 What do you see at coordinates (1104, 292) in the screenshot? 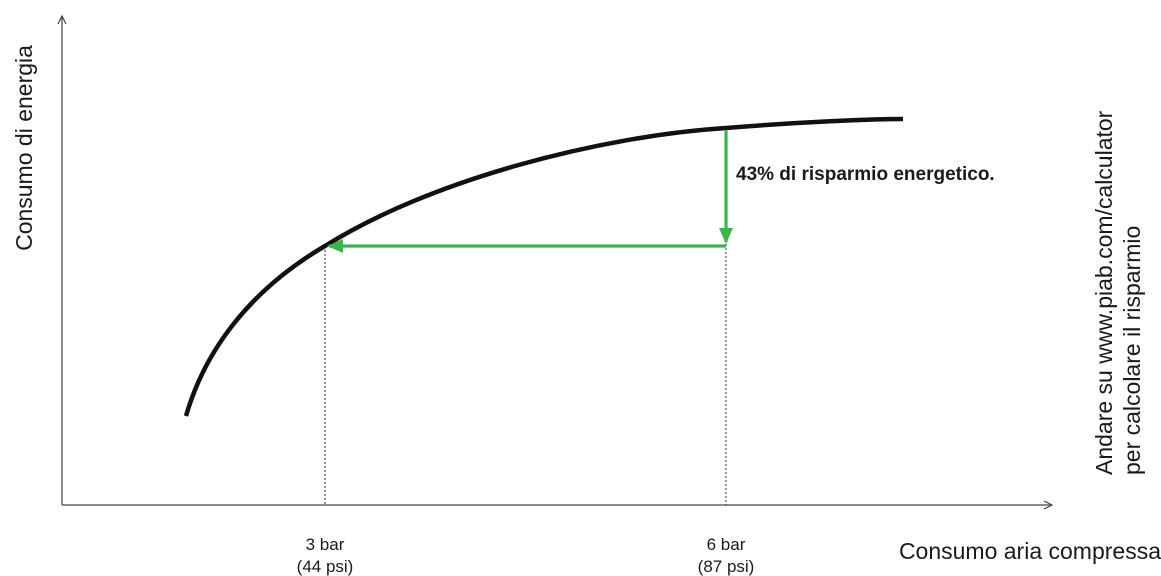
I see `calculator-note-line1: Andare su www.piab.com/calculator` at bounding box center [1104, 292].